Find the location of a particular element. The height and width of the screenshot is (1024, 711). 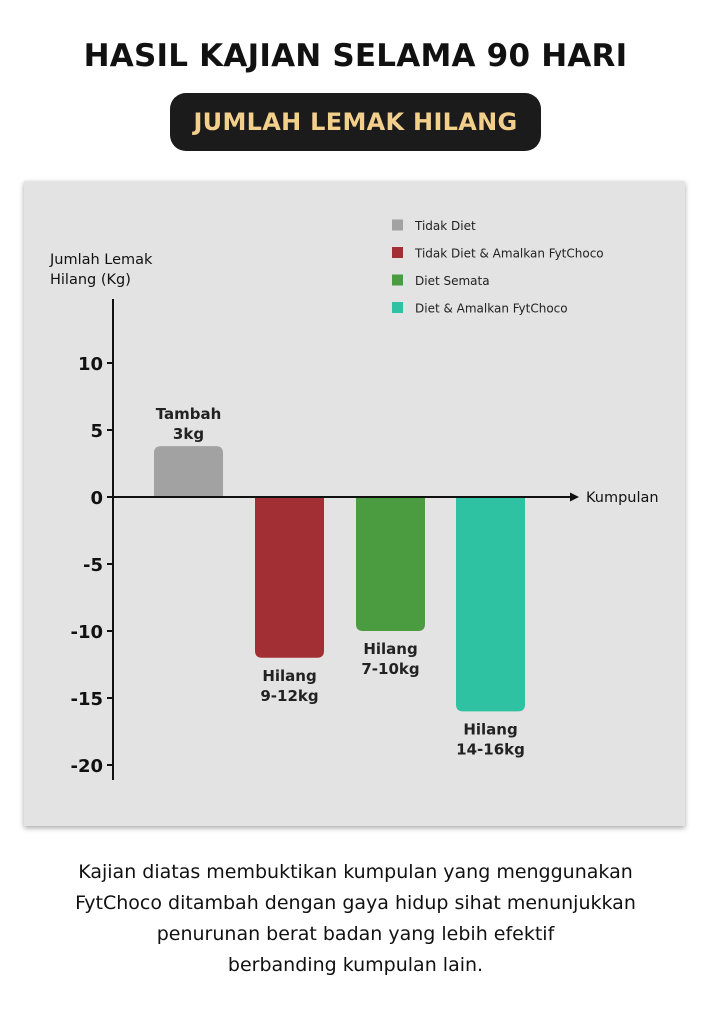

y-axis-label: Hilang (Kg) is located at coordinates (90, 280).